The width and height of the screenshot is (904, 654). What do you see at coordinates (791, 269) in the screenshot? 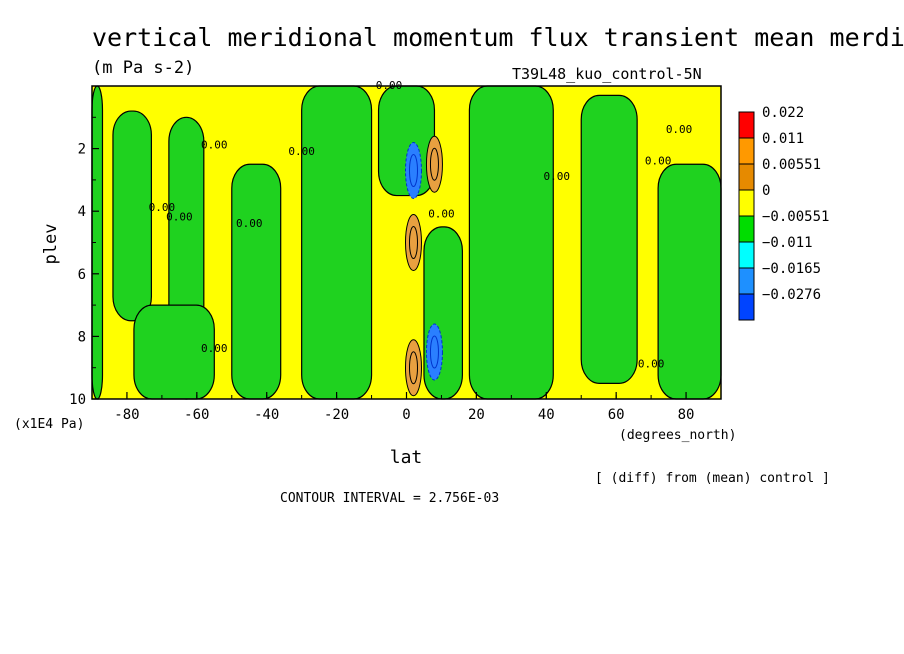
I see `legend-label: −0.0165` at bounding box center [791, 269].